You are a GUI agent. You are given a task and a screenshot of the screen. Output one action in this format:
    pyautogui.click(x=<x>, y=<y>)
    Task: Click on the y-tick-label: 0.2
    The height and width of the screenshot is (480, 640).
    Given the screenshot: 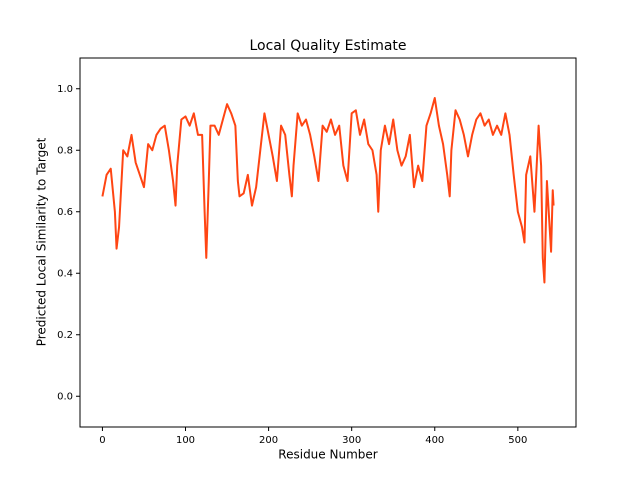 What is the action you would take?
    pyautogui.click(x=65, y=335)
    